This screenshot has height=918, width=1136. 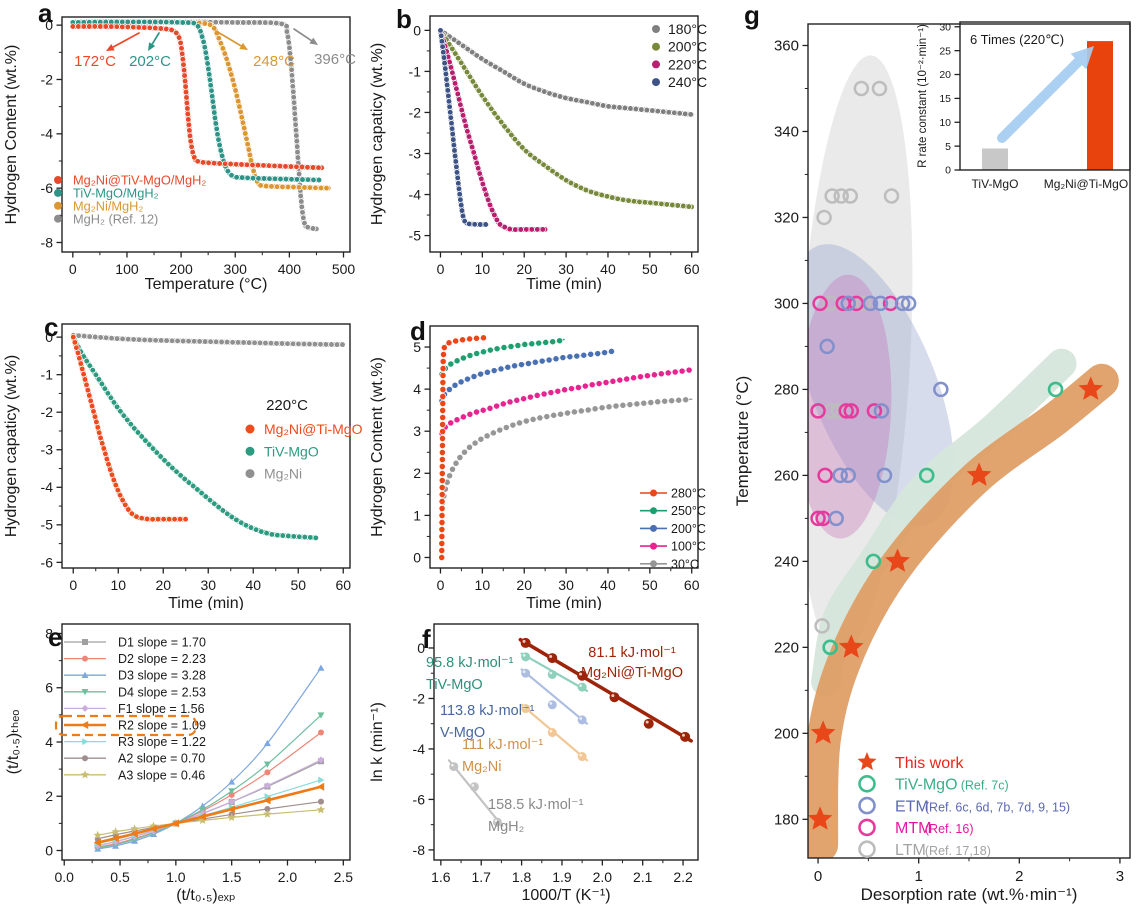 What do you see at coordinates (417, 515) in the screenshot?
I see `svg-text: 1` at bounding box center [417, 515].